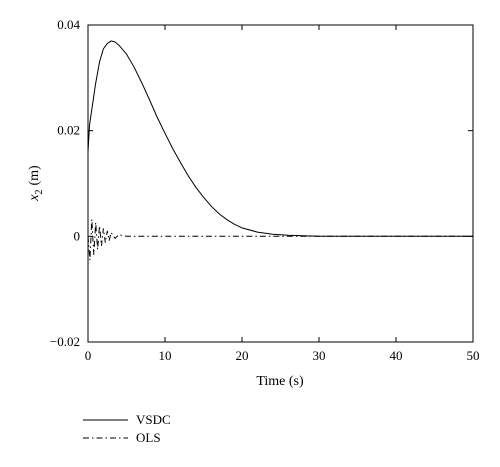 The height and width of the screenshot is (467, 500). Describe the element at coordinates (165, 355) in the screenshot. I see `x-tick-label: 10` at that location.